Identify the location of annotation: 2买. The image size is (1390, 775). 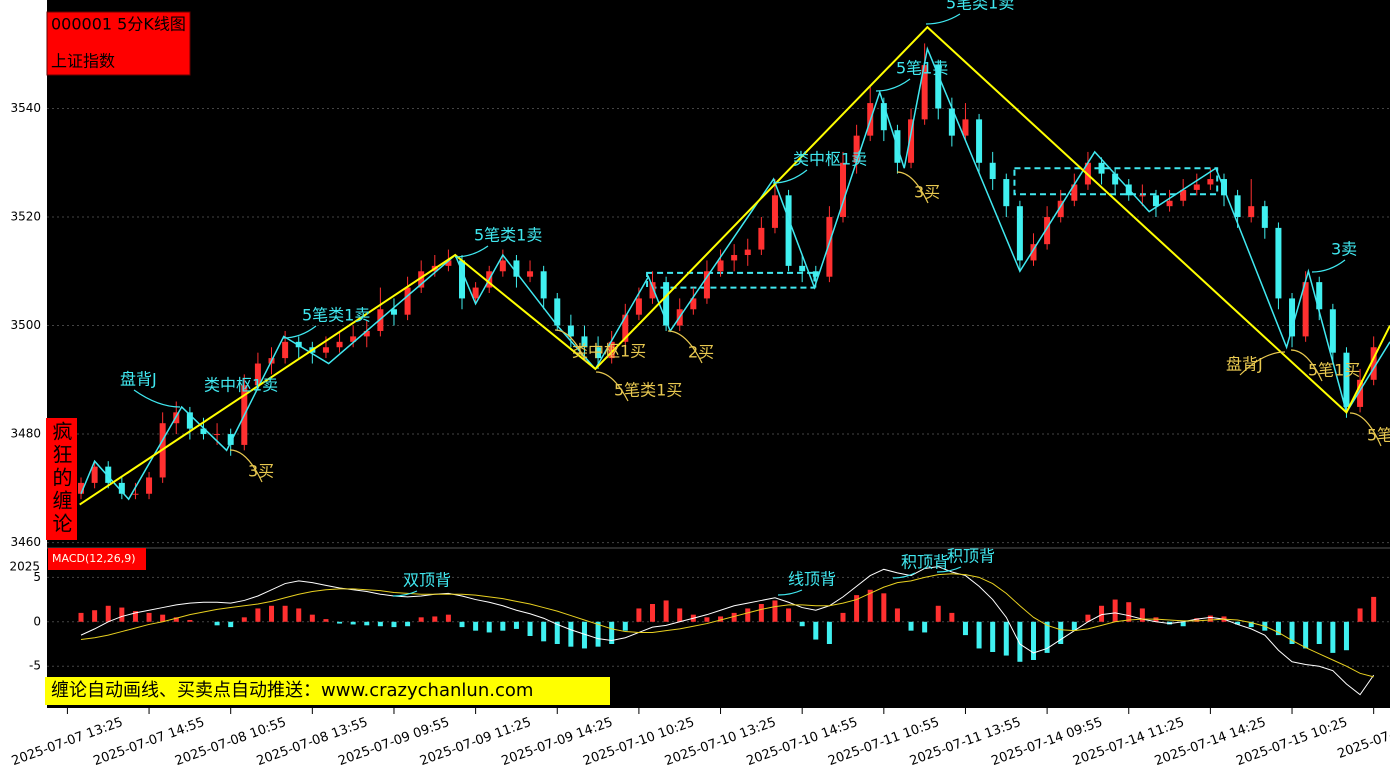
(701, 352).